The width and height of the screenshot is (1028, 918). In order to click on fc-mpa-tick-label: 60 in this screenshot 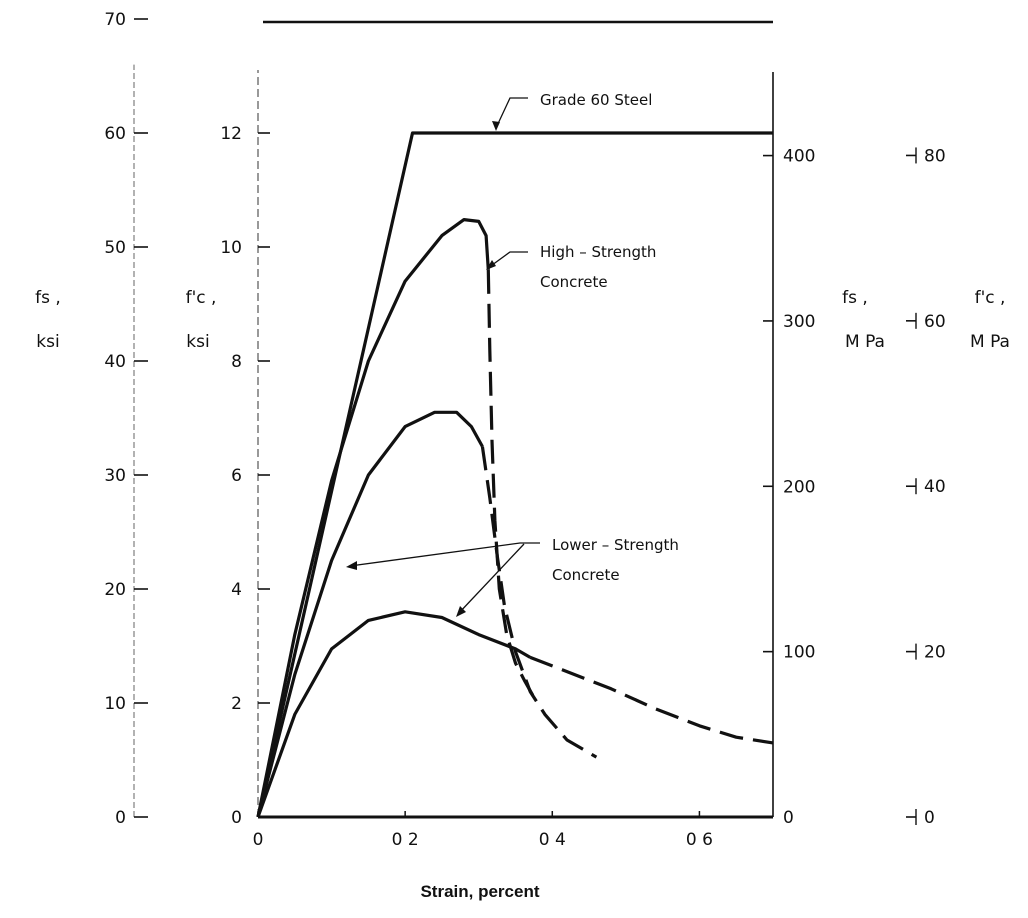, I will do `click(935, 322)`.